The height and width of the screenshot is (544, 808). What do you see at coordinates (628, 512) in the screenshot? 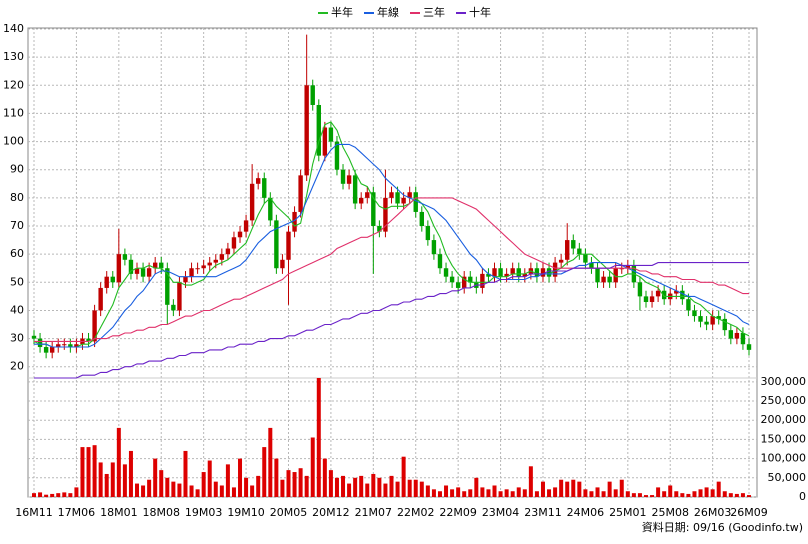
I see `x-tick-label: 25M01` at bounding box center [628, 512].